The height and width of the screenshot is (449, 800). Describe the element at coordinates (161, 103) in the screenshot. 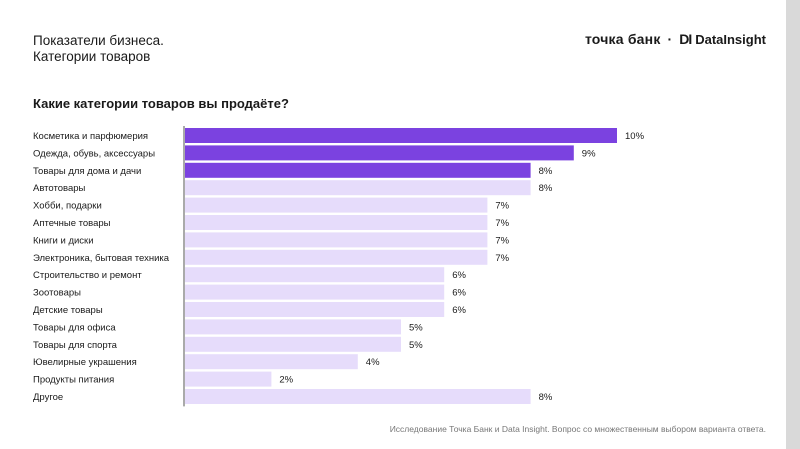

I see `chart-title: Какие категории товаров вы продаёте?` at that location.